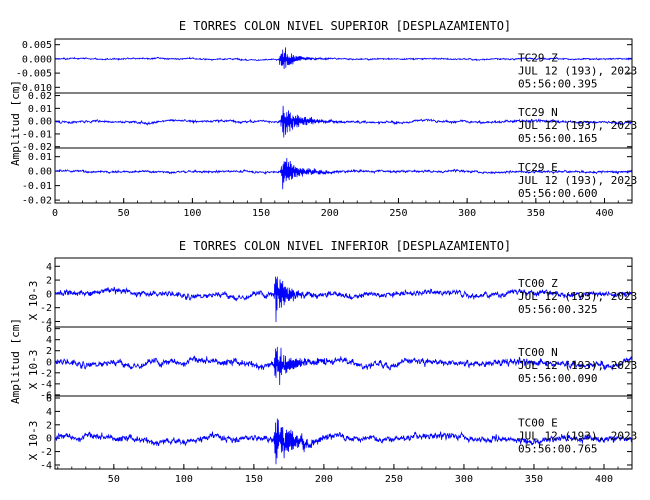 Image resolution: width=650 pixels, height=500 pixels. I want to click on trace-time-label: 05:56:00.395, so click(557, 84).